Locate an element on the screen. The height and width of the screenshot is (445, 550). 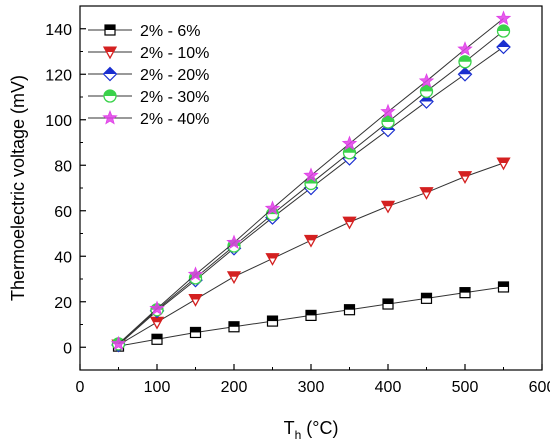
y-tick-label: 40 is located at coordinates (63, 257).